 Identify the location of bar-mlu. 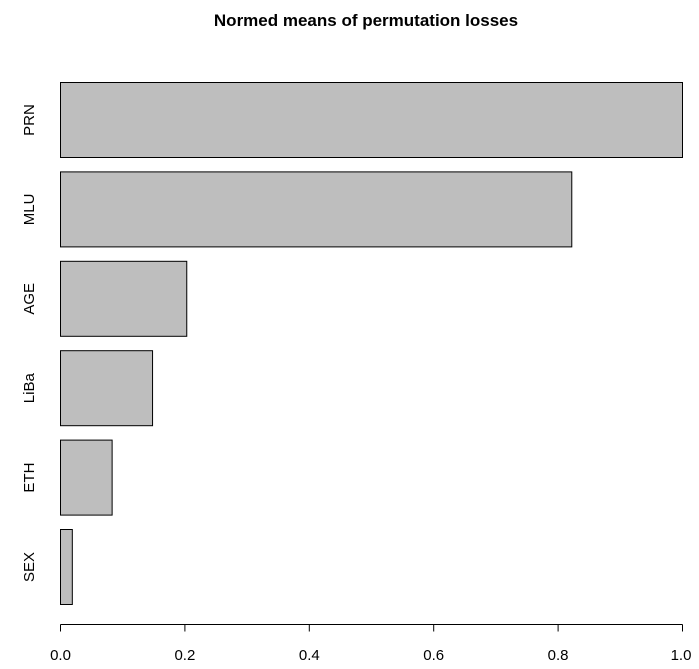
(316, 209).